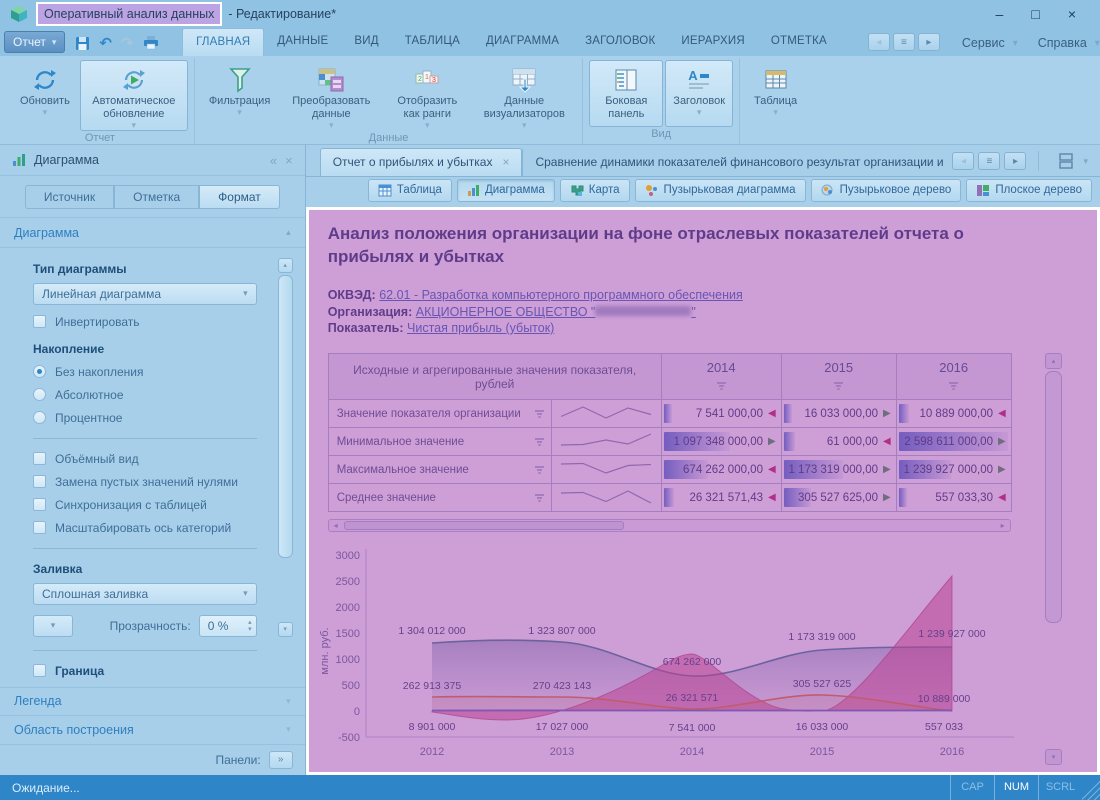  What do you see at coordinates (35, 42) in the screenshot?
I see `report-menu-button: Отчет ▾` at bounding box center [35, 42].